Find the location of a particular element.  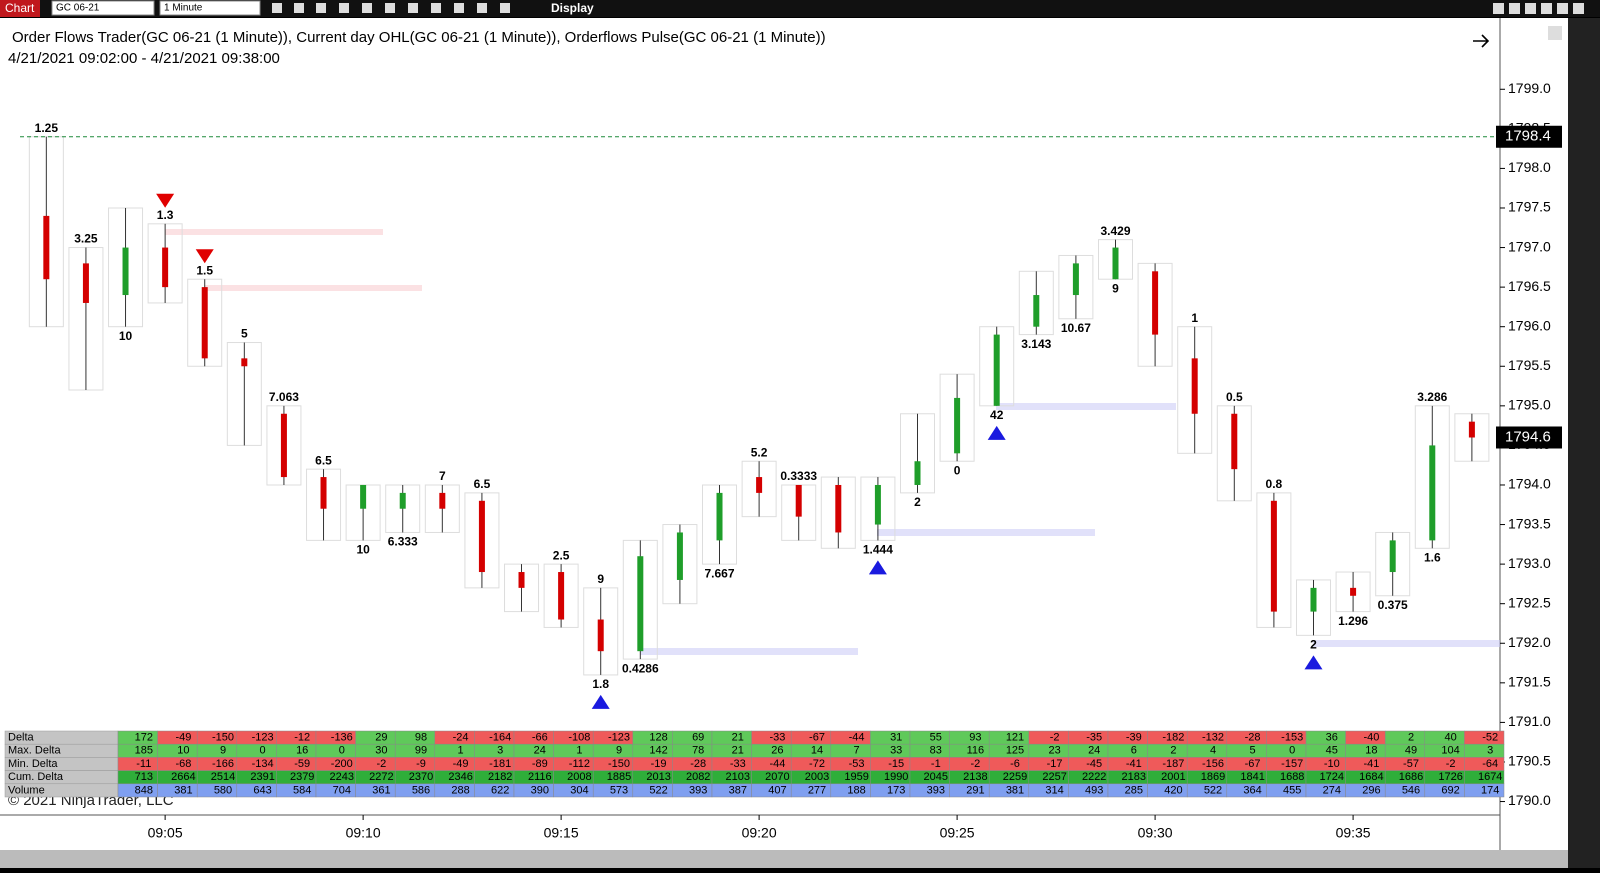

stats-value: 2003 is located at coordinates (817, 777).